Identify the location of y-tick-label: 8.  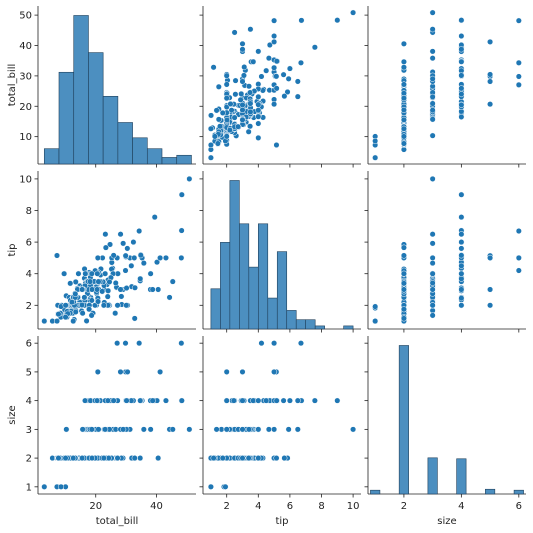
(29, 211).